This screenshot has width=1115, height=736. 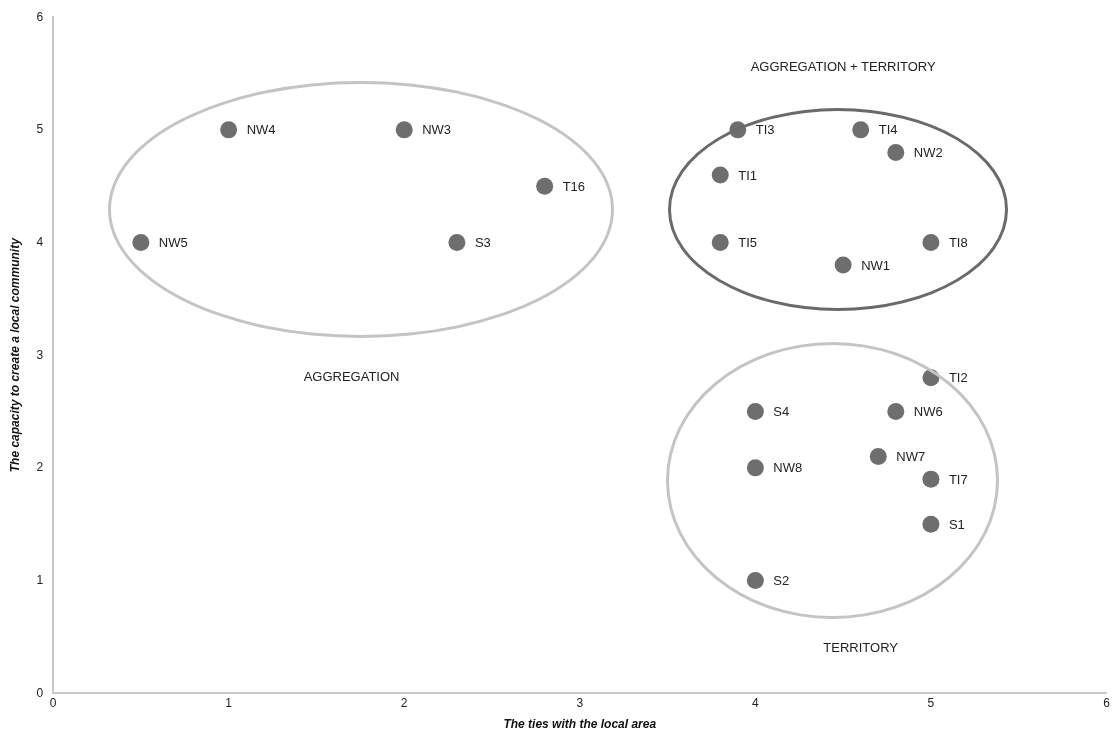 I want to click on series-label: S4, so click(x=781, y=412).